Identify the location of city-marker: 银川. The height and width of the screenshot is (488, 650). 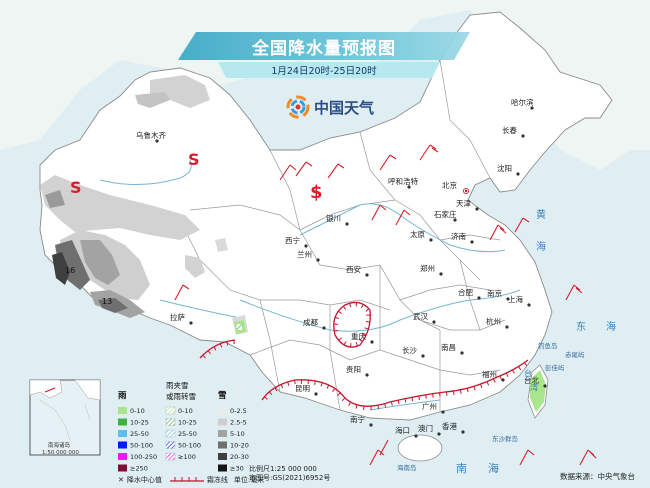
(337, 220).